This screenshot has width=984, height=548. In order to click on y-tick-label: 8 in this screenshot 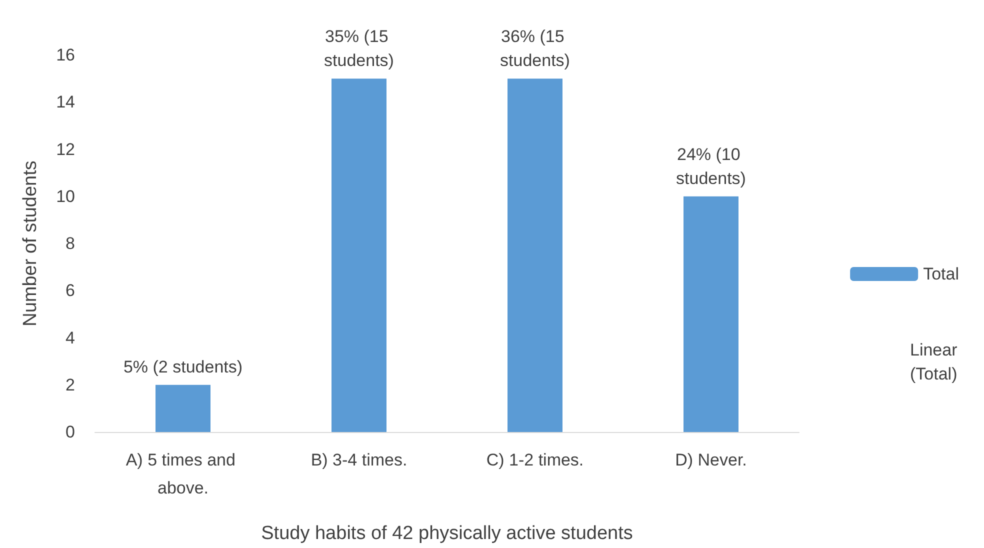, I will do `click(70, 243)`.